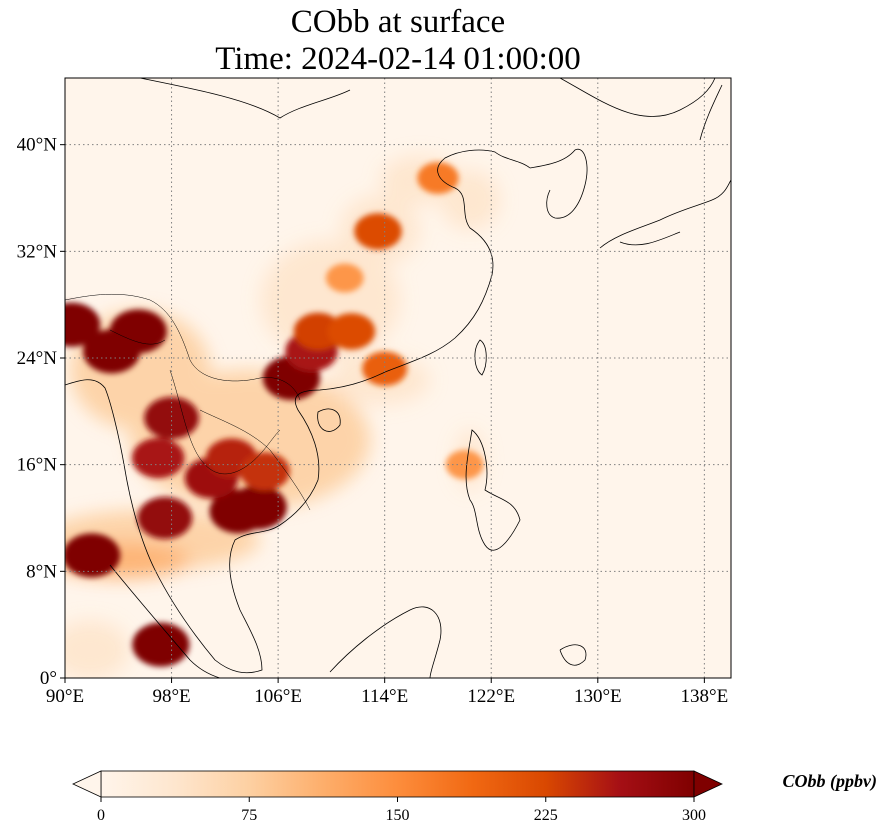  Describe the element at coordinates (694, 815) in the screenshot. I see `colorbar-tick-label: 300` at that location.